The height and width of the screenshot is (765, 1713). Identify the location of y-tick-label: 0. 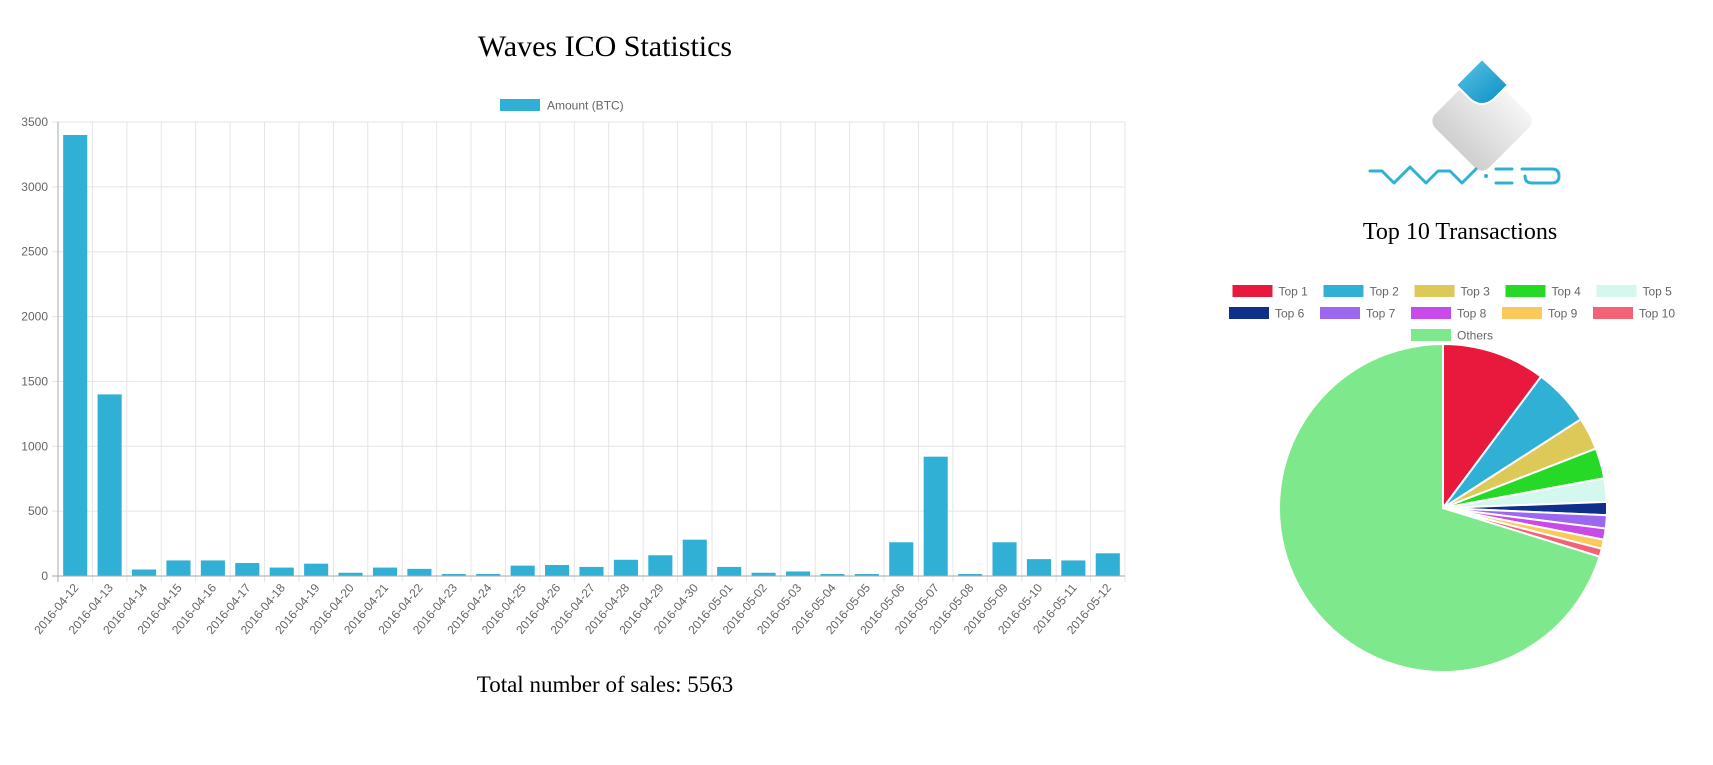
(44, 576).